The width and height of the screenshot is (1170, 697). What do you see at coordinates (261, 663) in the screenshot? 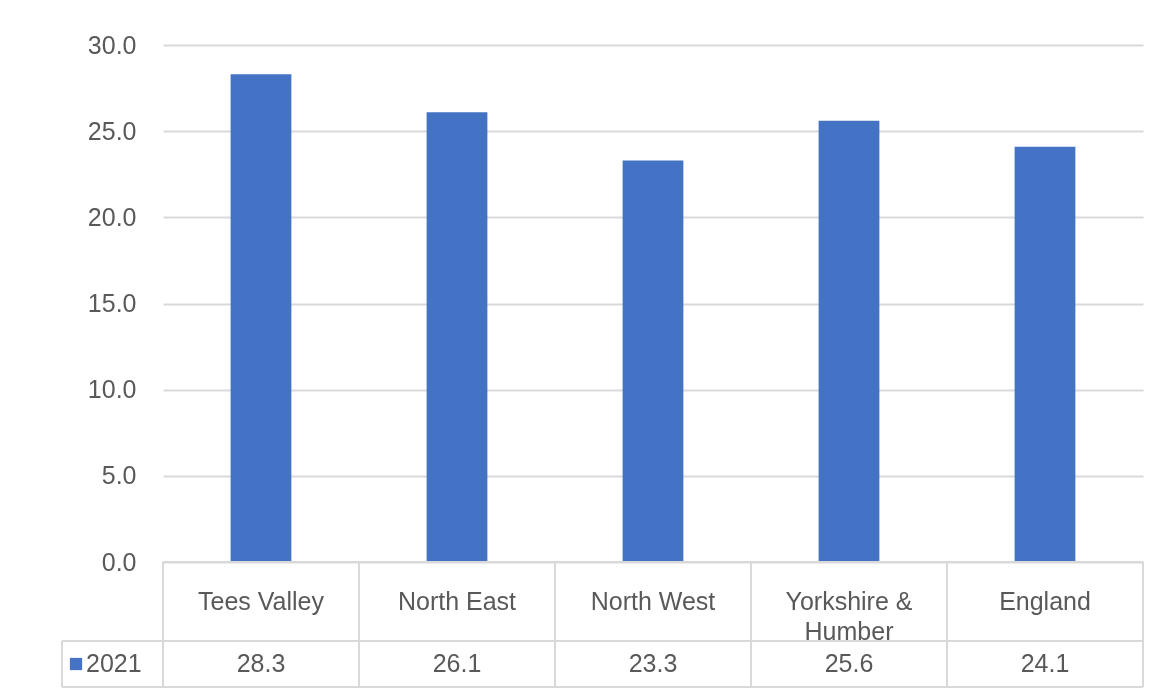
I see `data-label: 28.3` at bounding box center [261, 663].